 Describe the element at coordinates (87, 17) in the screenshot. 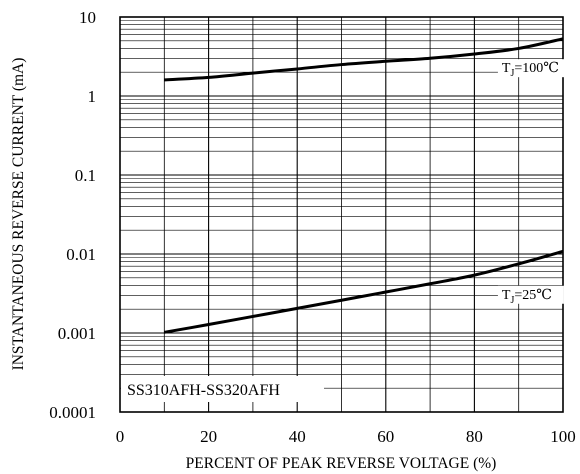

I see `y-tick-label: 10` at that location.